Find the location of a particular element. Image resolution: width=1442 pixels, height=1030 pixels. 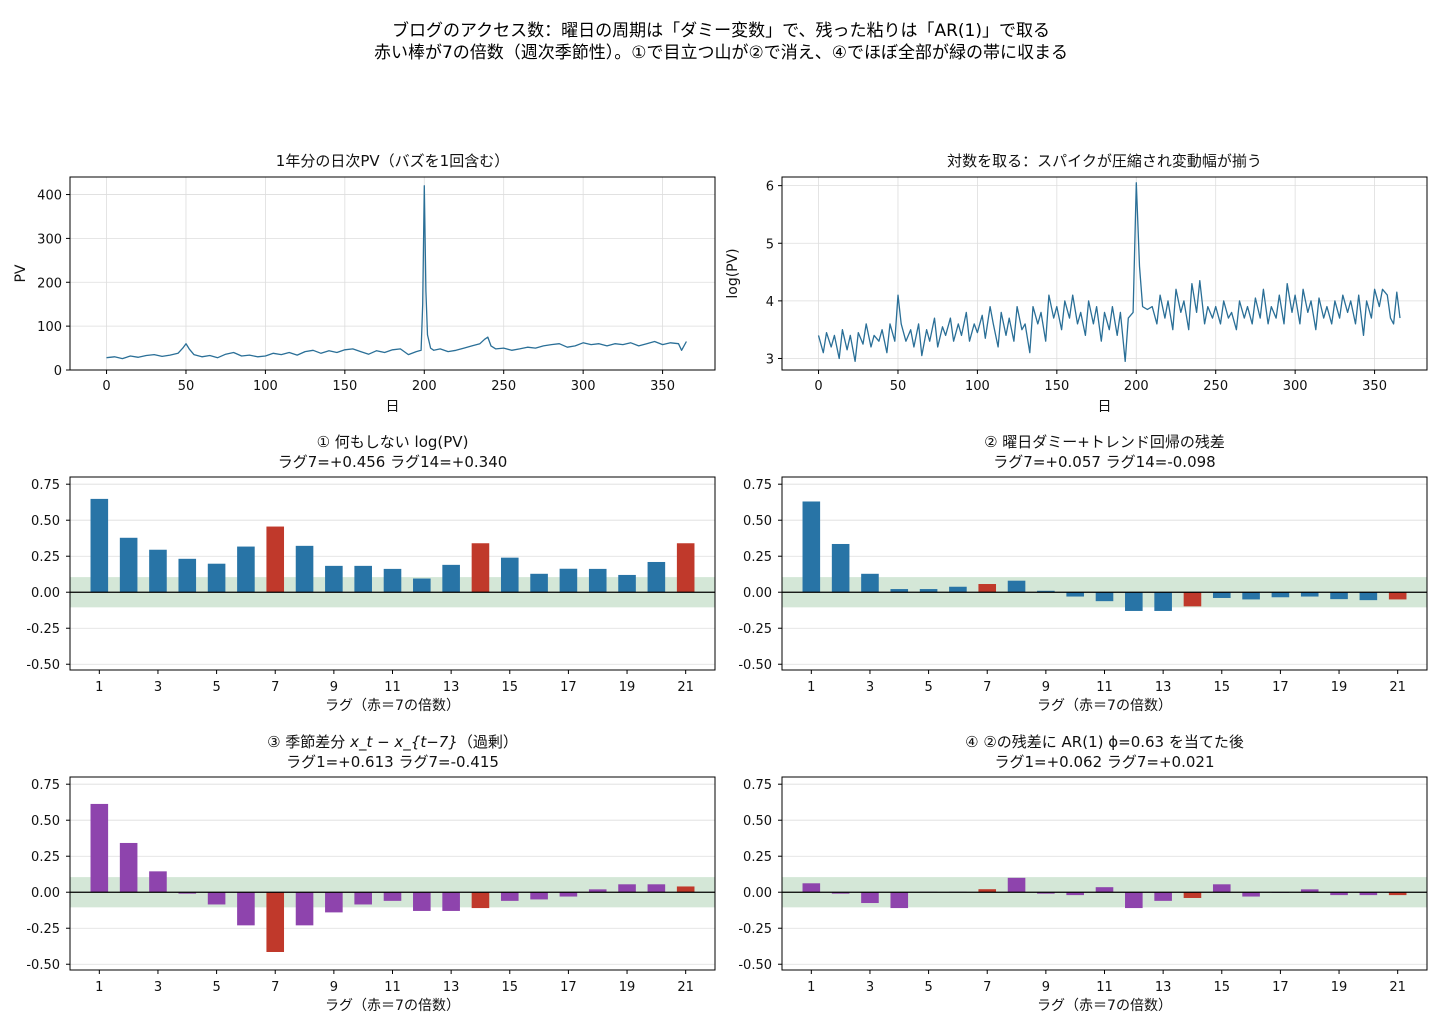

x-tick-label: 100 is located at coordinates (265, 386).